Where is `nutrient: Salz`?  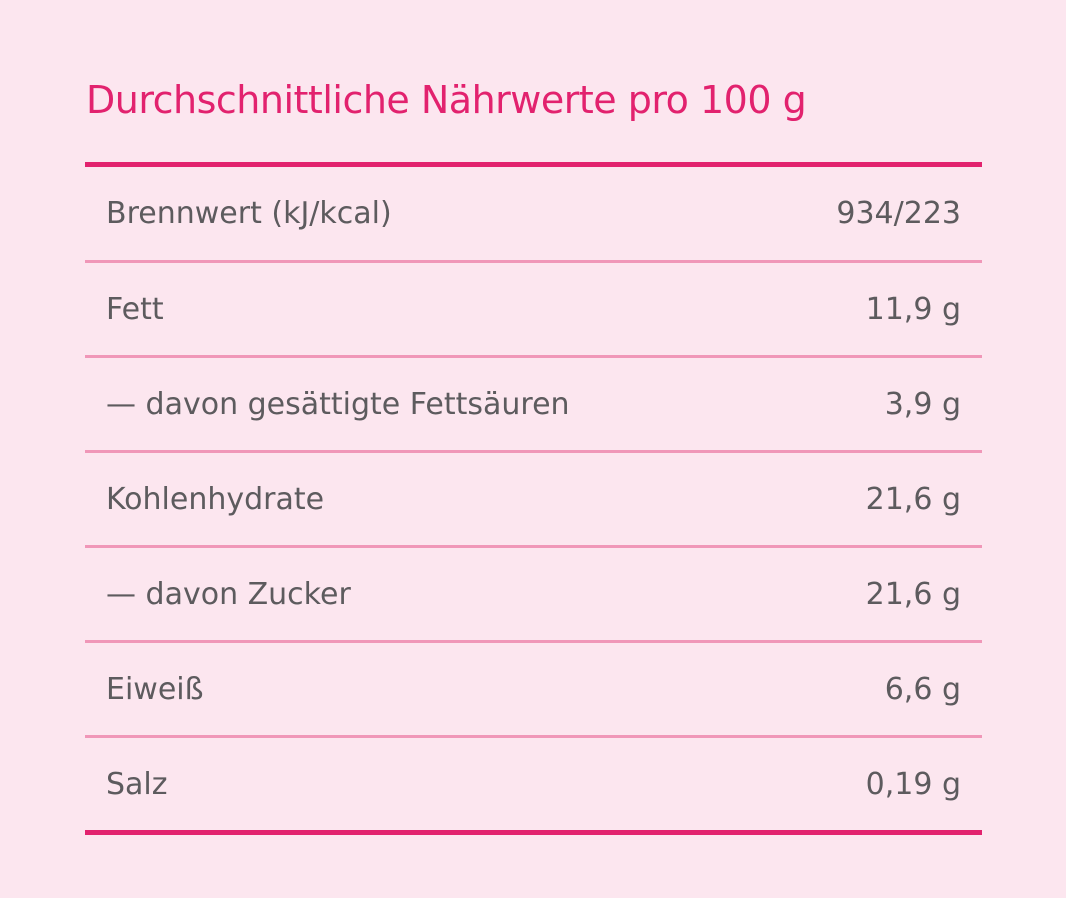
nutrient: Salz is located at coordinates (137, 784).